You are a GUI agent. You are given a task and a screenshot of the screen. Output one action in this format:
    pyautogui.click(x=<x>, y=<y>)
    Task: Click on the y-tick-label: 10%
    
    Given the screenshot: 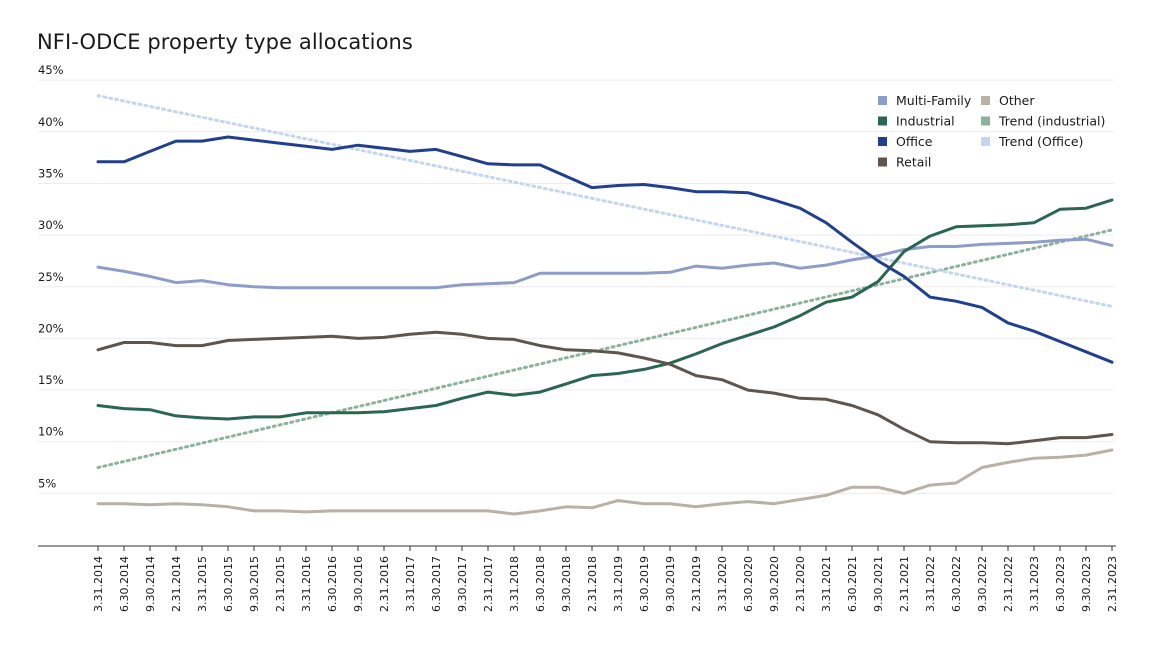 What is the action you would take?
    pyautogui.click(x=51, y=432)
    